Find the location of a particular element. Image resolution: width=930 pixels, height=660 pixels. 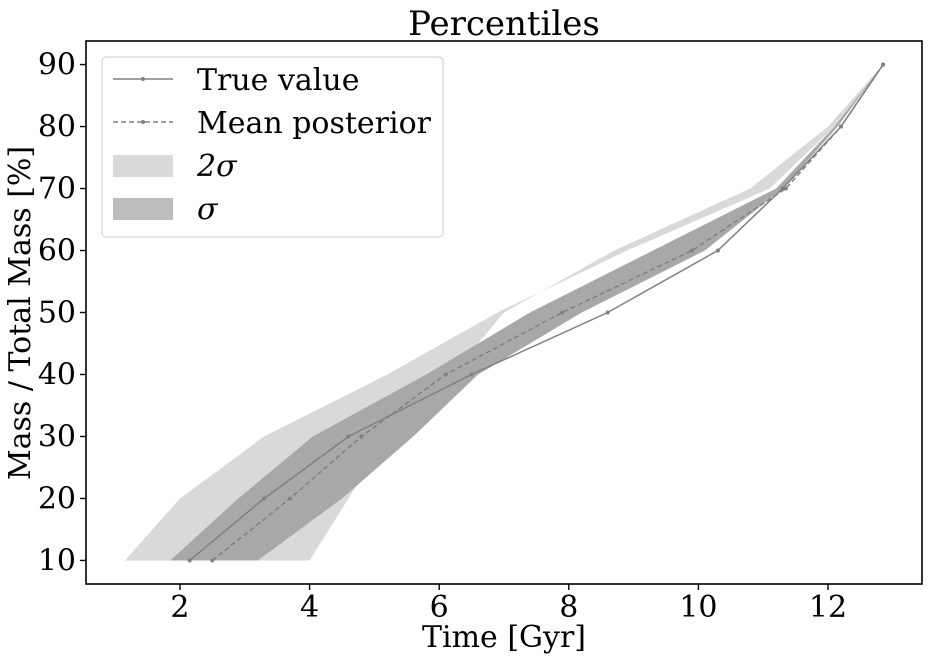

legend: True value Mean posterior 2σ σ is located at coordinates (272, 147).